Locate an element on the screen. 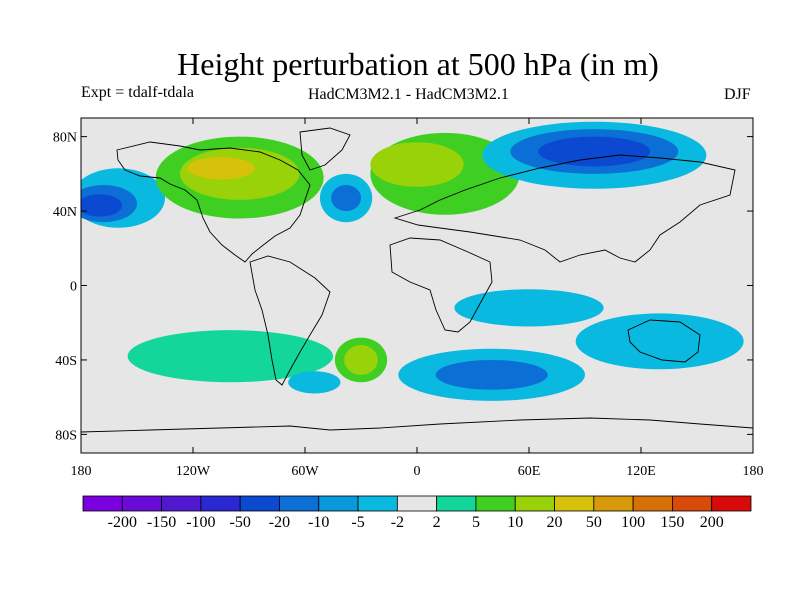  colorbar-label: -50 is located at coordinates (240, 522).